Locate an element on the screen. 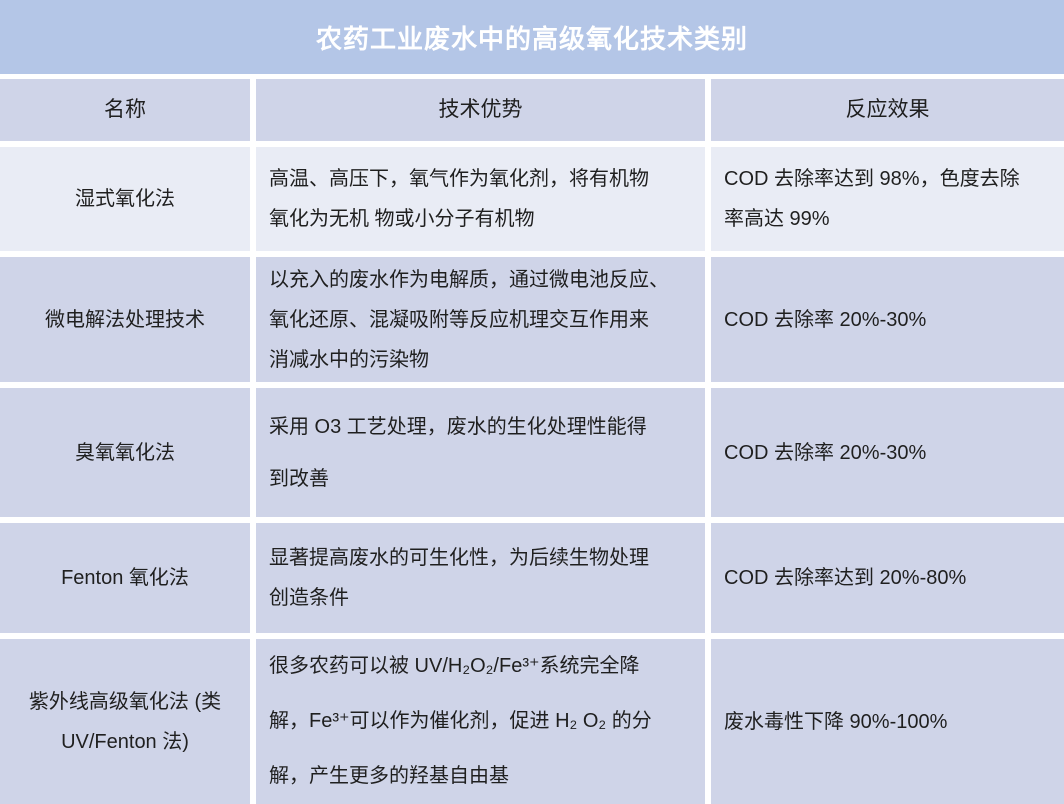  cell-advantage: 高温、高压下，氧气作为氧化剂，将有机物 氧化为无机 物或小分子有机物 is located at coordinates (480, 199).